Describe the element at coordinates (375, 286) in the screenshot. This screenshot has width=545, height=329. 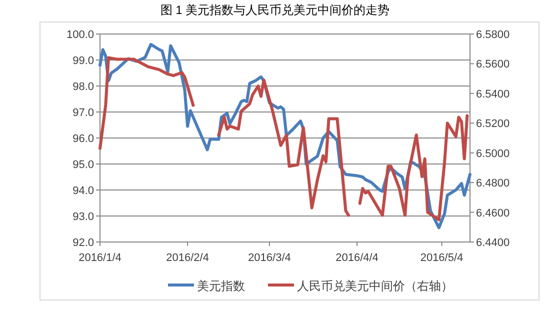
I see `legend-label: 人民币兑美元中间价（右轴）` at that location.